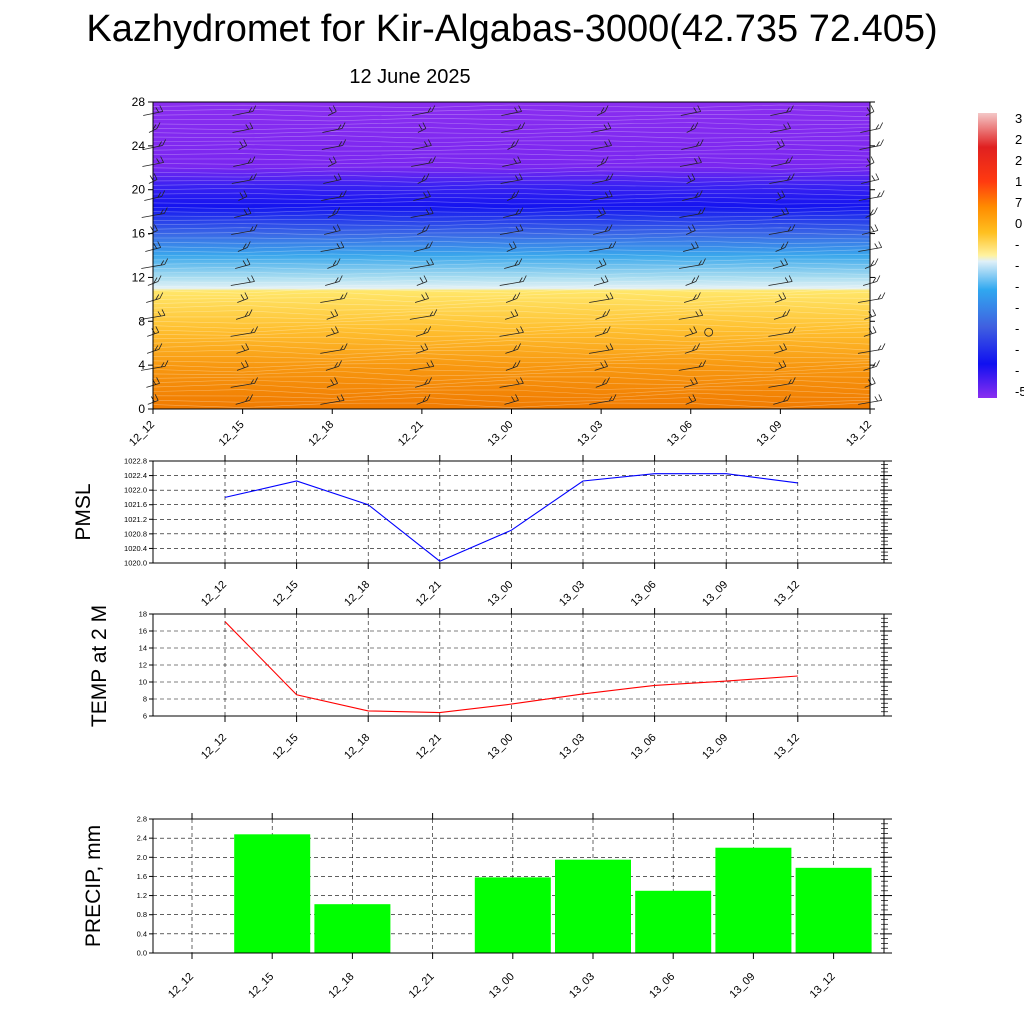  What do you see at coordinates (261, 986) in the screenshot?
I see `x-tick-label: 12_15` at bounding box center [261, 986].